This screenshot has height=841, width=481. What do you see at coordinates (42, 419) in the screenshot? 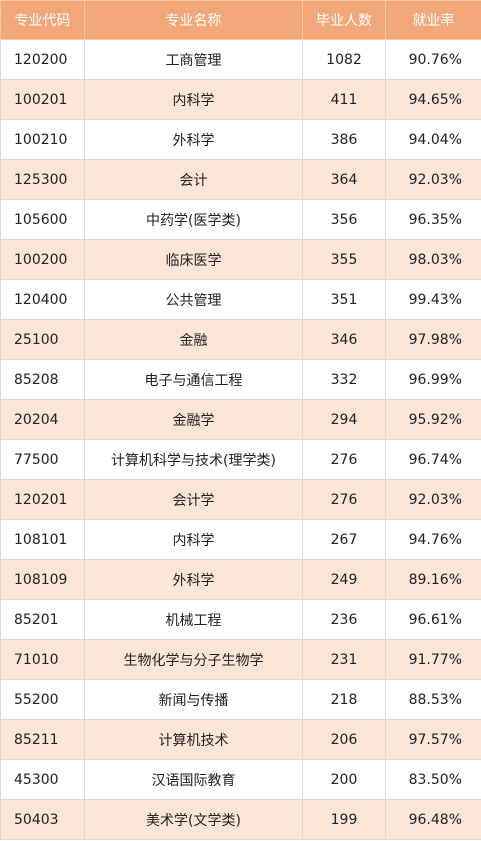
I see `cell-code: 20204` at bounding box center [42, 419].